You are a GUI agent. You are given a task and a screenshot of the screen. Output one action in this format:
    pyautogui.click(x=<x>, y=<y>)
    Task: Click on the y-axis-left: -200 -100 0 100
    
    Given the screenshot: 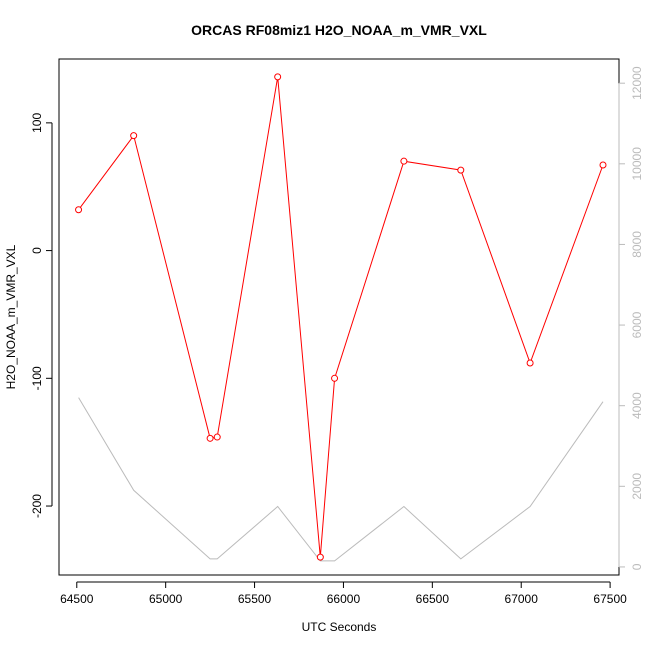 What is the action you would take?
    pyautogui.click(x=41, y=315)
    